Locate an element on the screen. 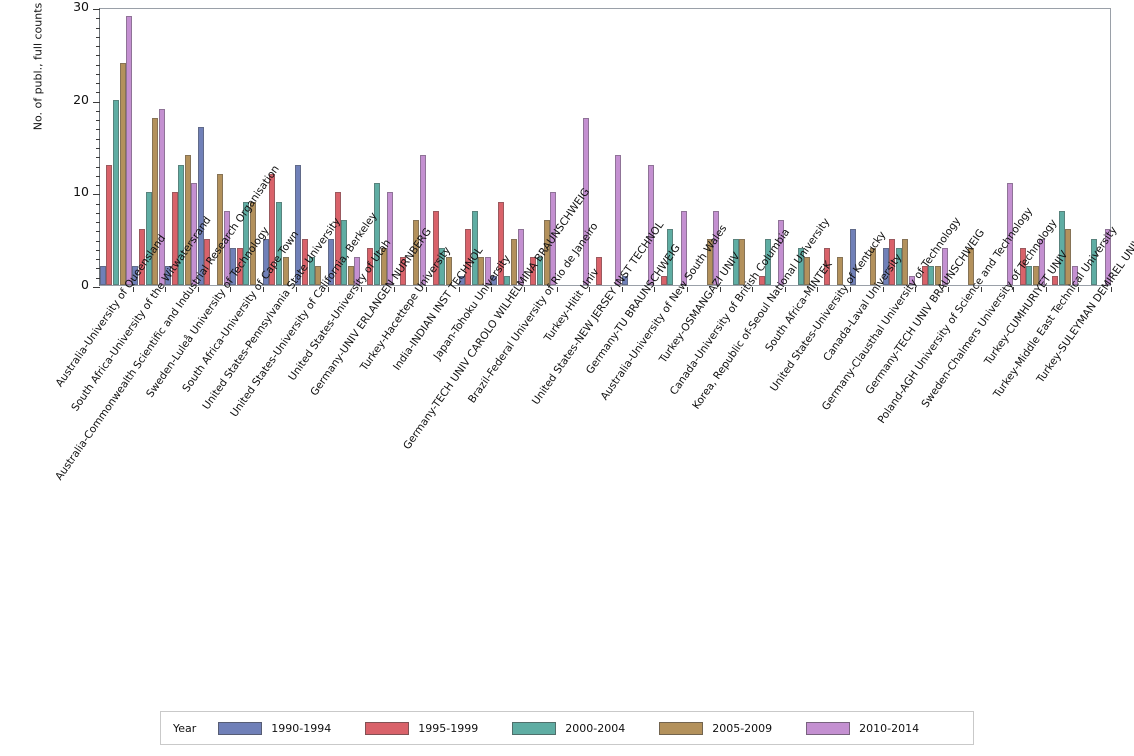 This screenshot has width=1134, height=756. y-tick-major is located at coordinates (96, 102).